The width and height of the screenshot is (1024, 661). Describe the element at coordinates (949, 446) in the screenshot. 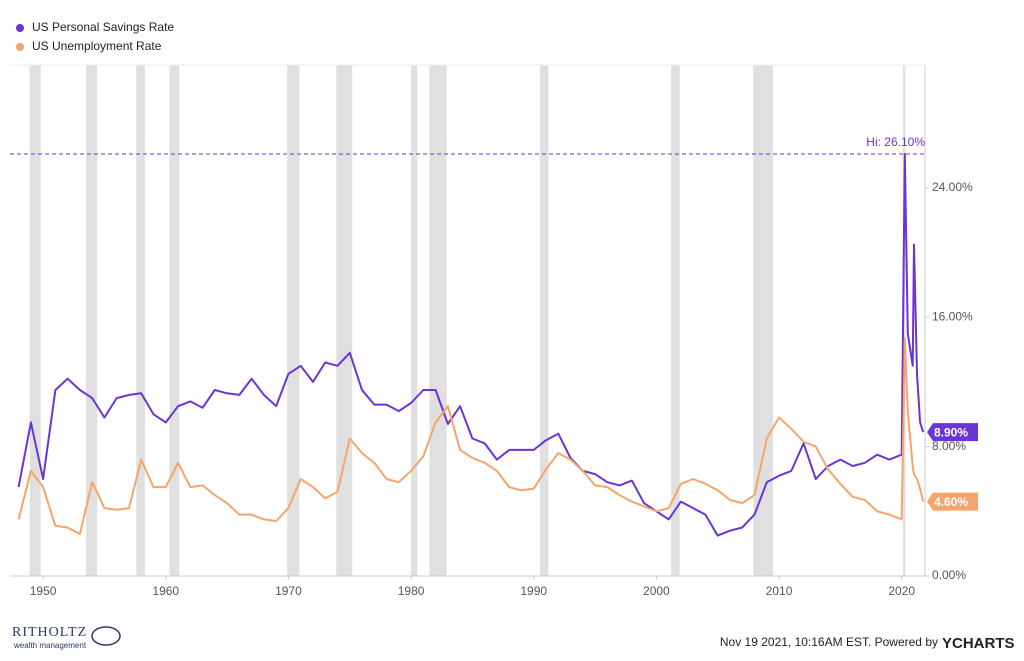

I see `y-tick-label: 8.00%` at that location.